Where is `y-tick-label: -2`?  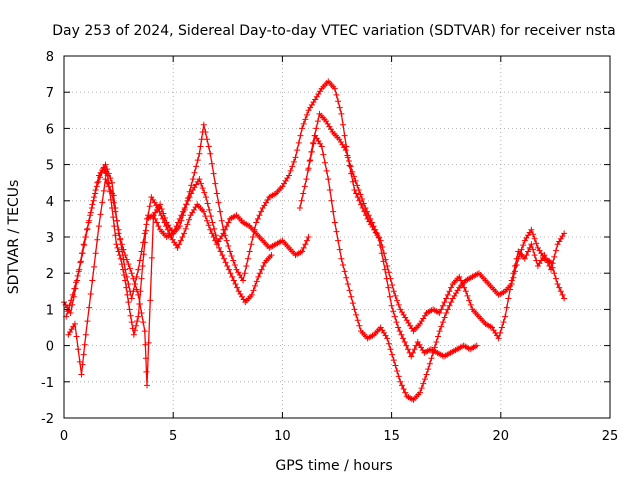
y-tick-label: -2 is located at coordinates (47, 419).